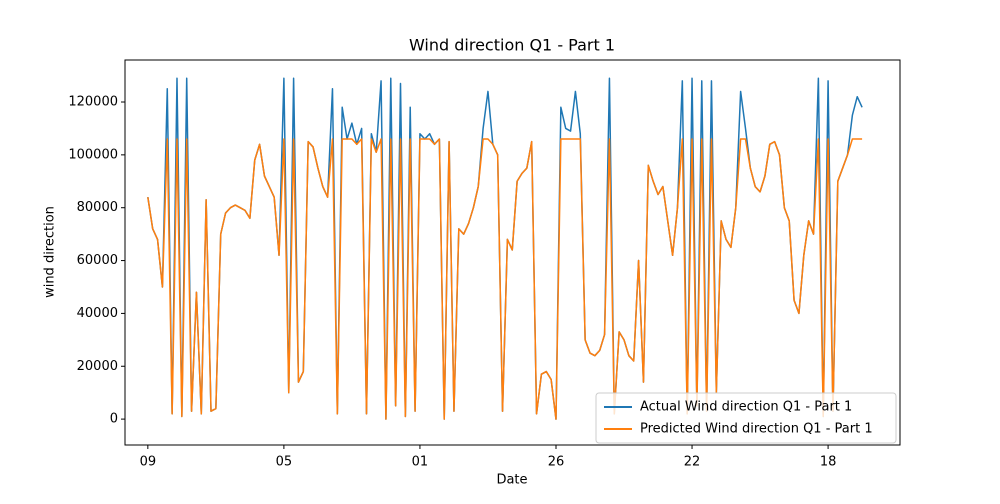 This screenshot has width=1000, height=504. I want to click on x-axis-label: Date, so click(511, 480).